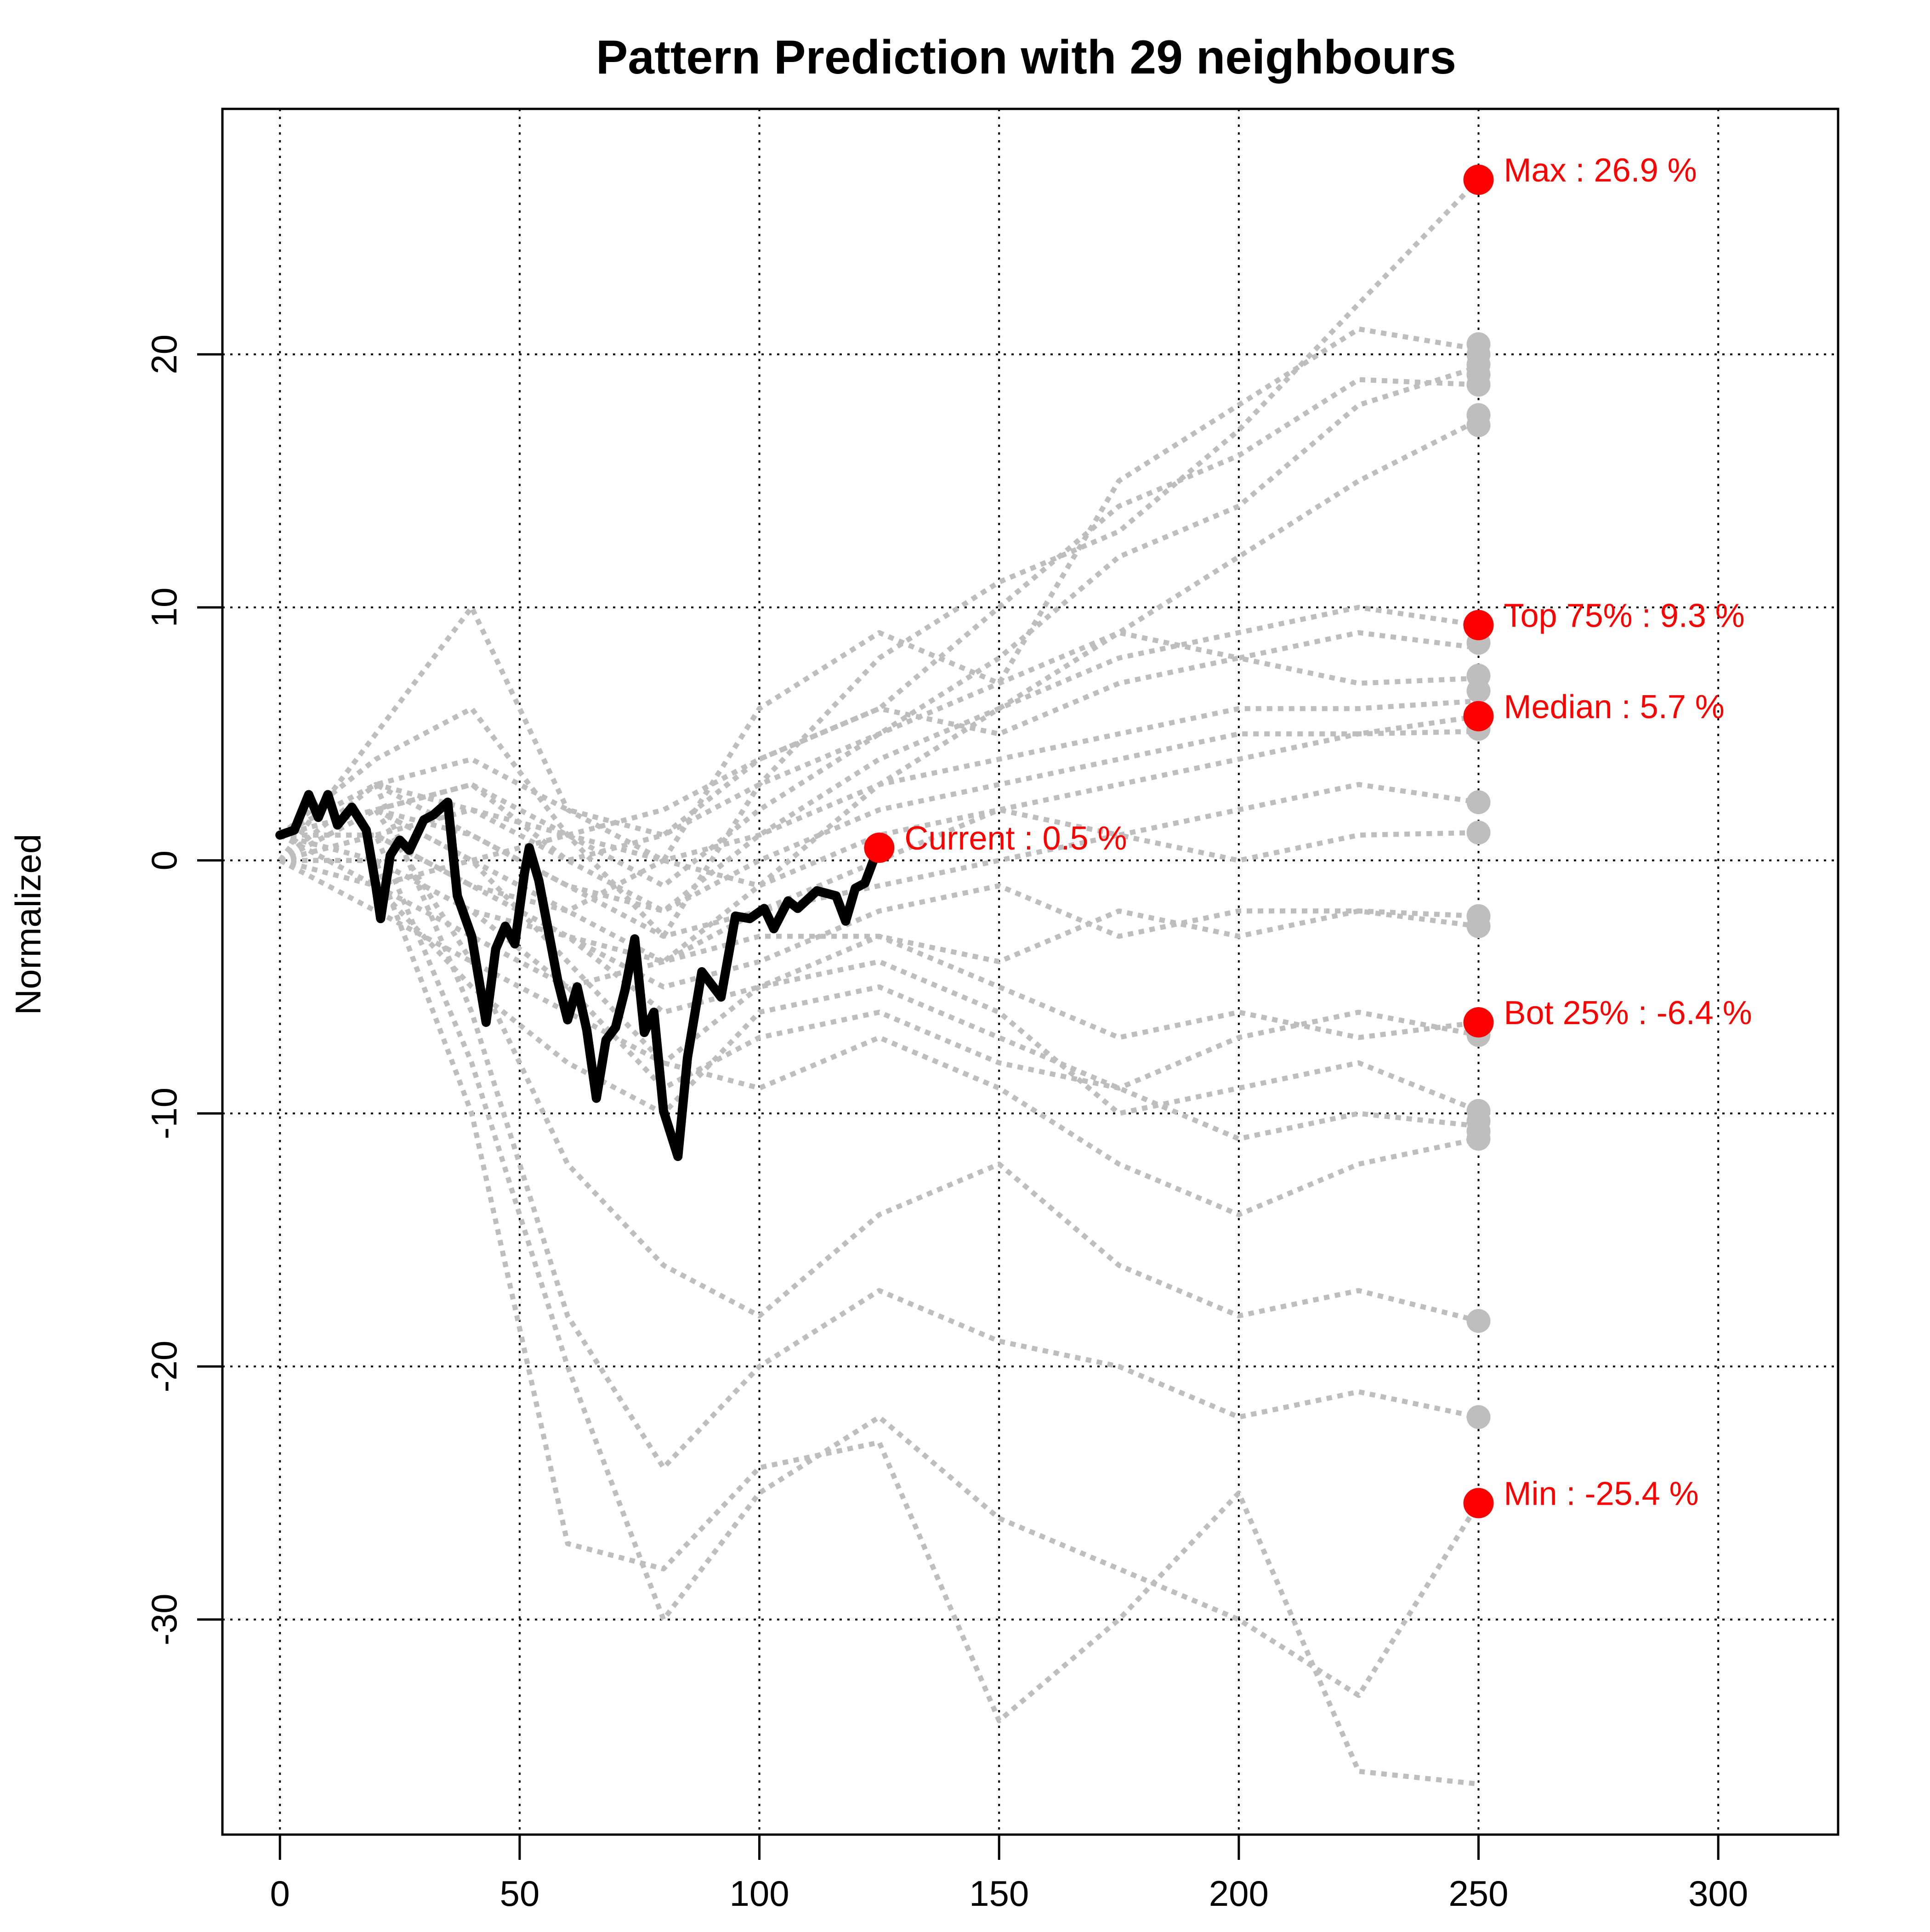 This screenshot has height=1932, width=1930. What do you see at coordinates (280, 1894) in the screenshot?
I see `x-tick-label: 0` at bounding box center [280, 1894].